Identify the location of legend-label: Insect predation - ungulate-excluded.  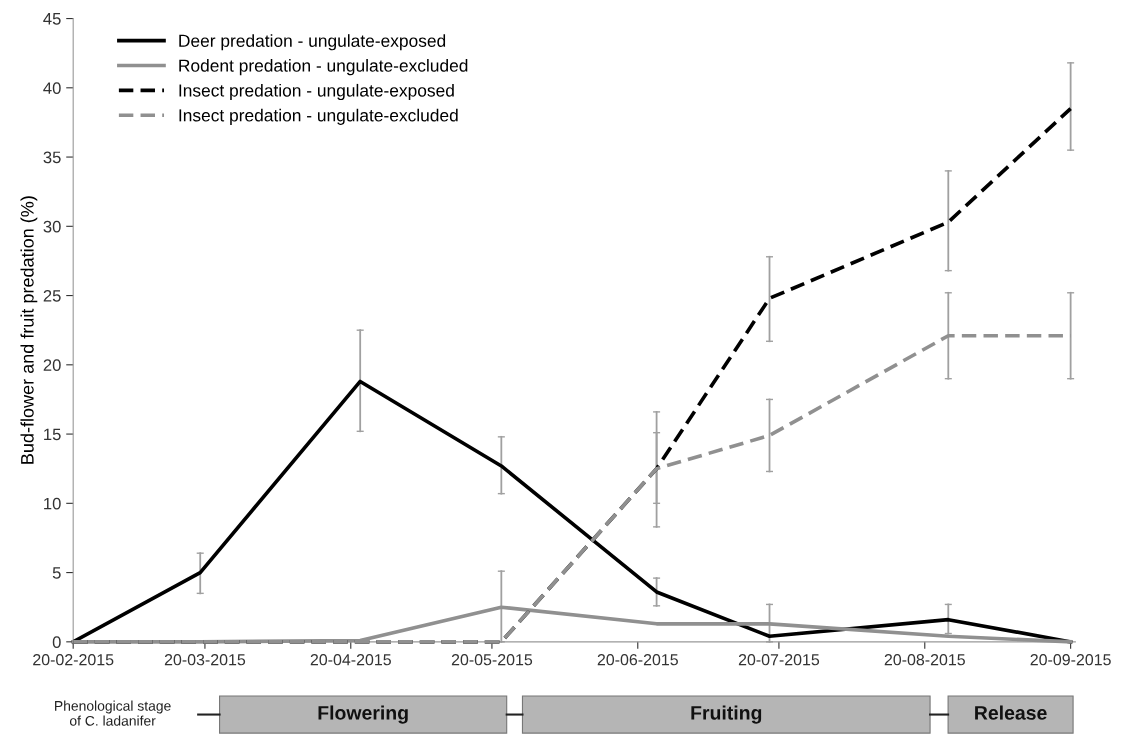
(318, 116).